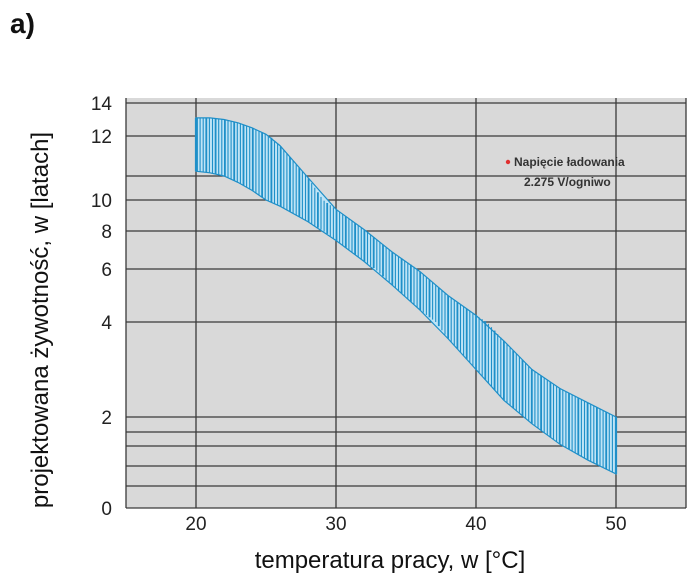  I want to click on y-tick-label: 10, so click(101, 201).